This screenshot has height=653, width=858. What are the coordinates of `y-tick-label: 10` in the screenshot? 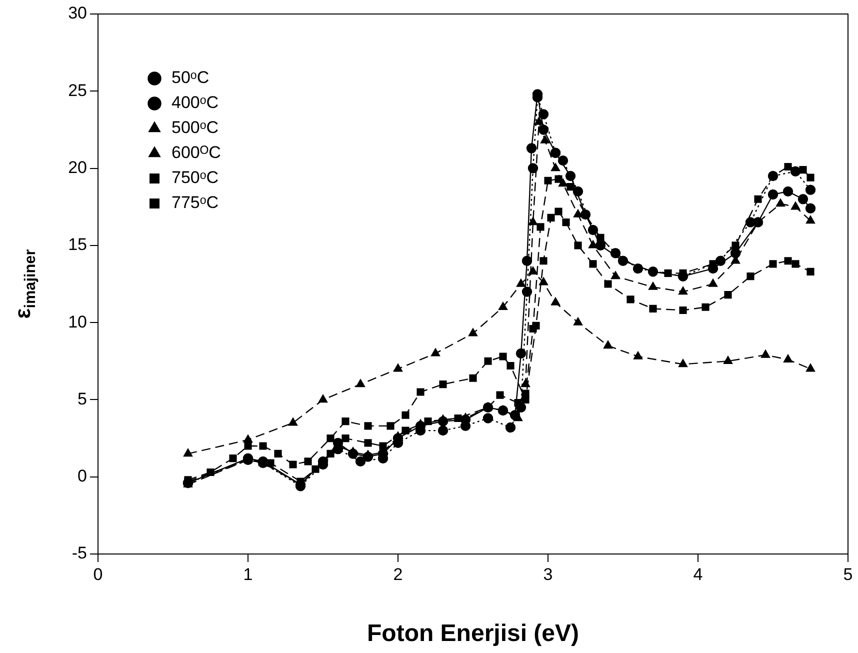 It's located at (77, 322).